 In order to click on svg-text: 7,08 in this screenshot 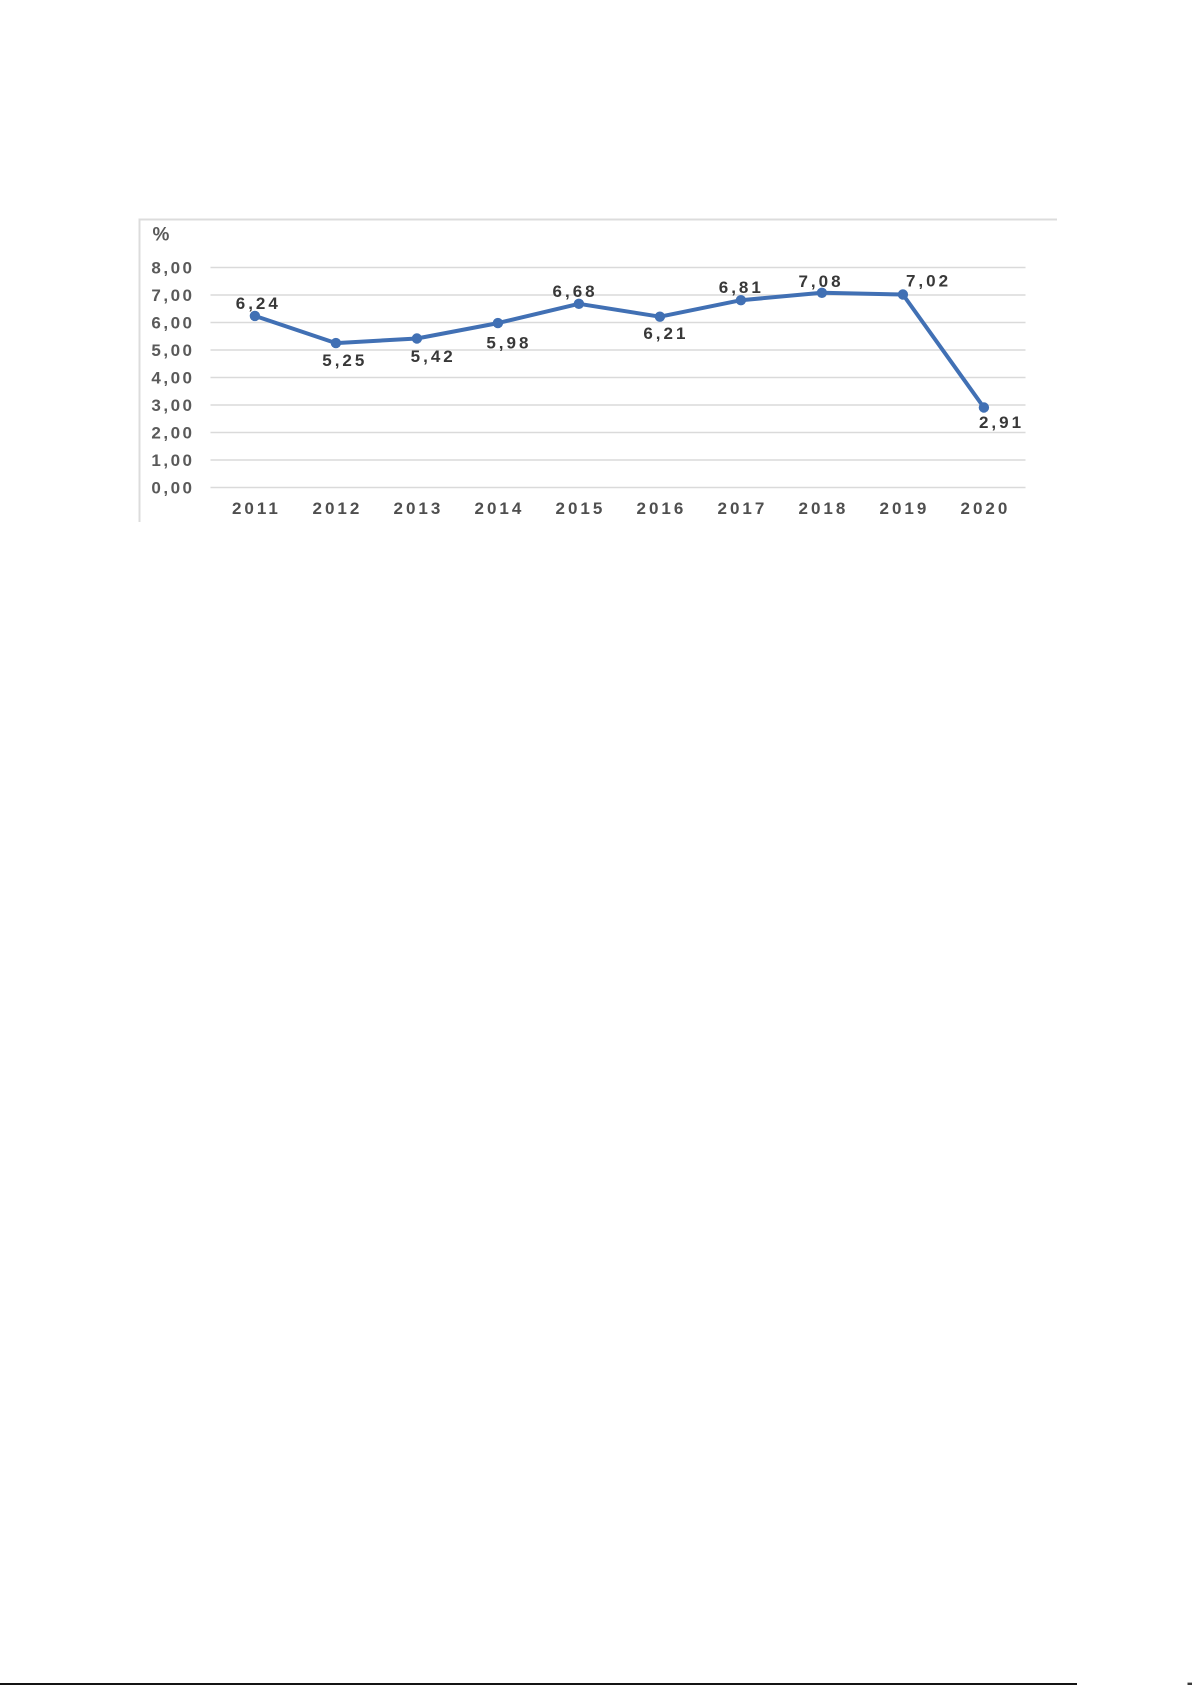, I will do `click(820, 281)`.